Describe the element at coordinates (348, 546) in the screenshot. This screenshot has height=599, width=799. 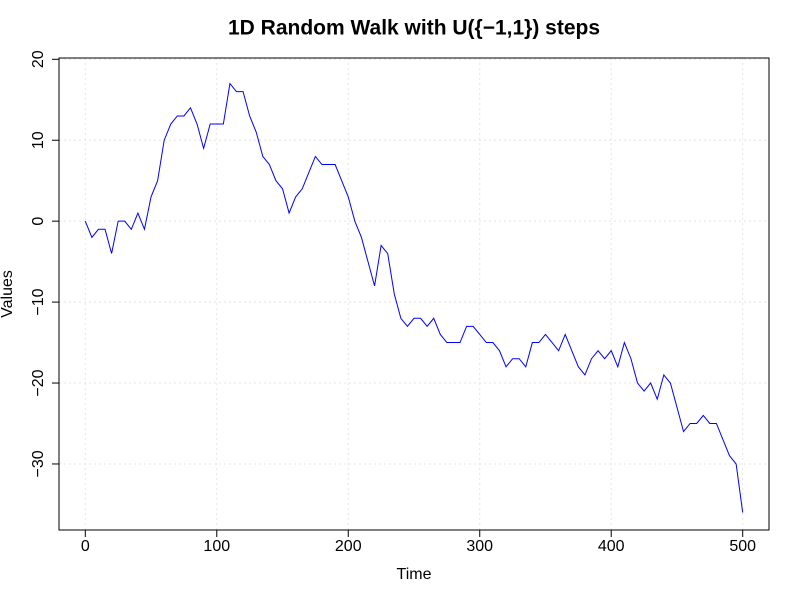
I see `x-tick-label: 200` at that location.